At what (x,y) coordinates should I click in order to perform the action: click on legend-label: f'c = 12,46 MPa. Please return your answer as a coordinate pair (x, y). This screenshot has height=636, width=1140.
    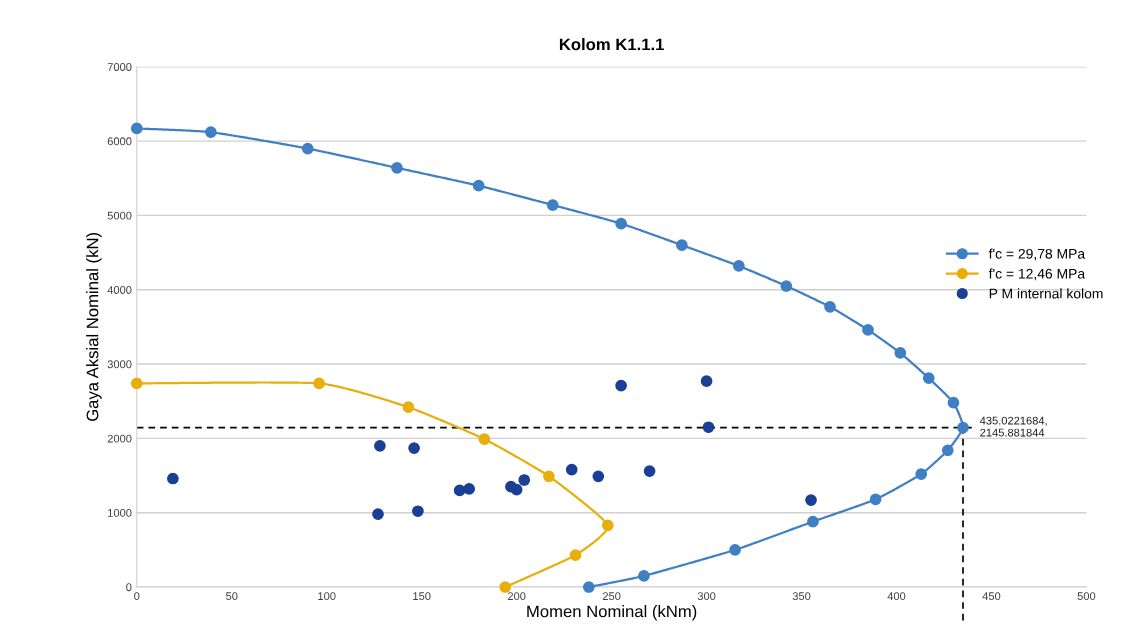
    Looking at the image, I should click on (1037, 274).